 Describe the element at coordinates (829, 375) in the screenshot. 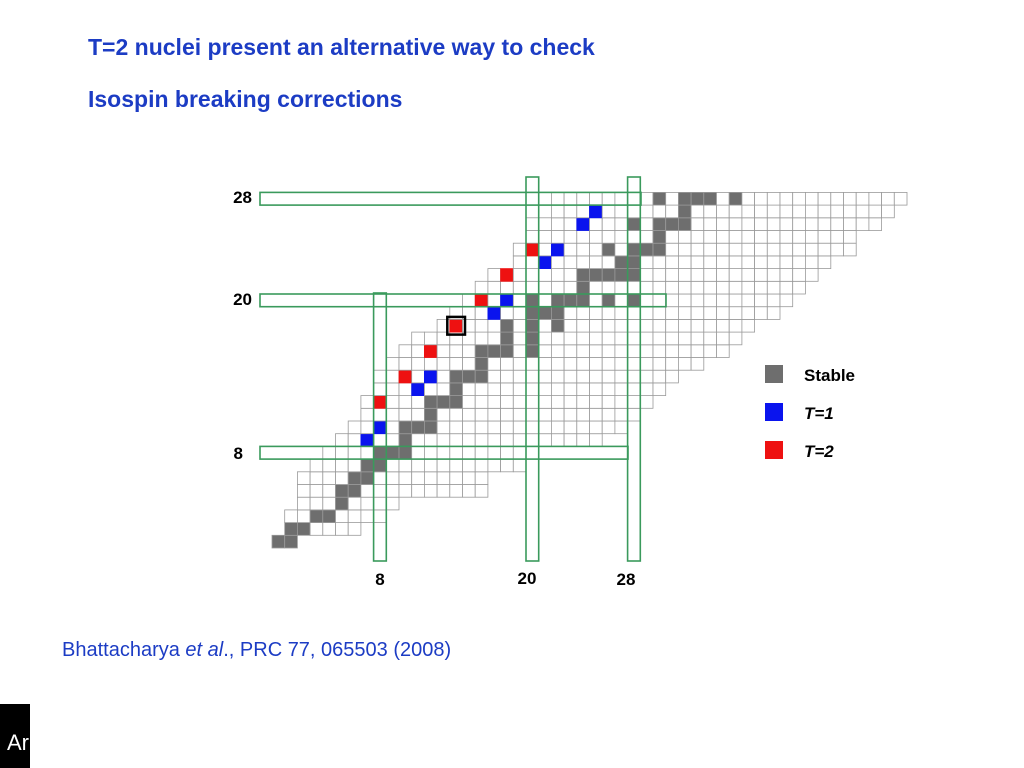

I see `legend-label-stable: Stable` at that location.